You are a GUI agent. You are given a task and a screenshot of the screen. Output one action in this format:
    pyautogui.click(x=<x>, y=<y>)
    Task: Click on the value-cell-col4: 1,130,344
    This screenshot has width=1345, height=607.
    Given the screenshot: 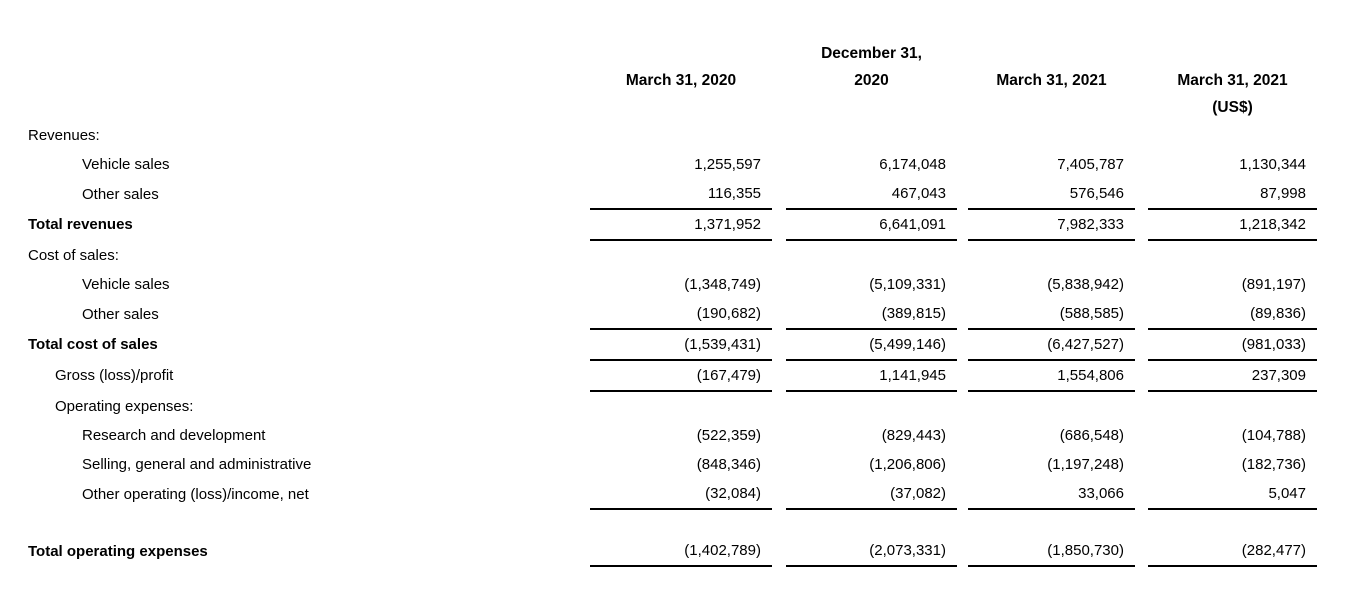 What is the action you would take?
    pyautogui.click(x=1272, y=164)
    